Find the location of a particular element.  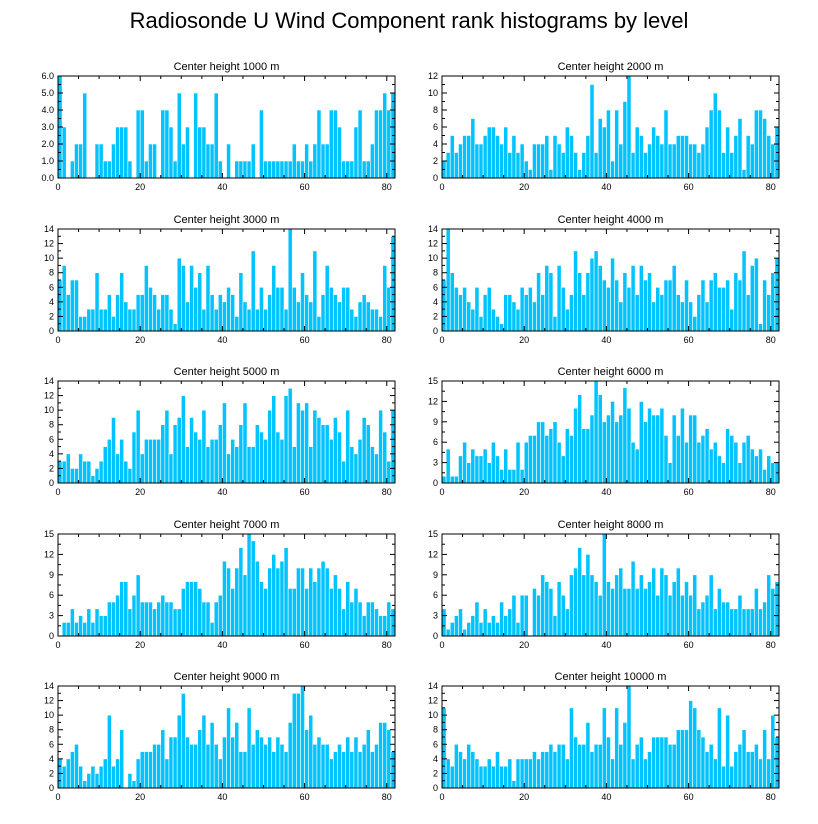

histogram-panel: Center height 8000 m 0 20 40 60 80 0 3 6 9 12 15 is located at coordinates (604, 584).